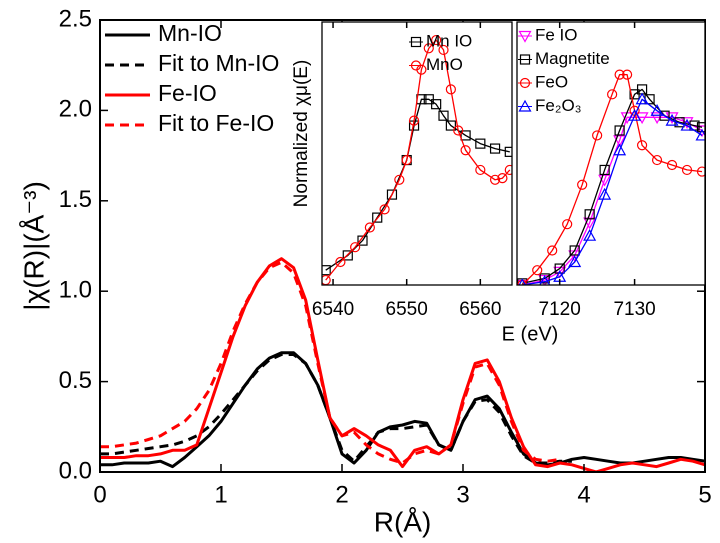  What do you see at coordinates (572, 58) in the screenshot?
I see `legend-label: Magnetite` at bounding box center [572, 58].